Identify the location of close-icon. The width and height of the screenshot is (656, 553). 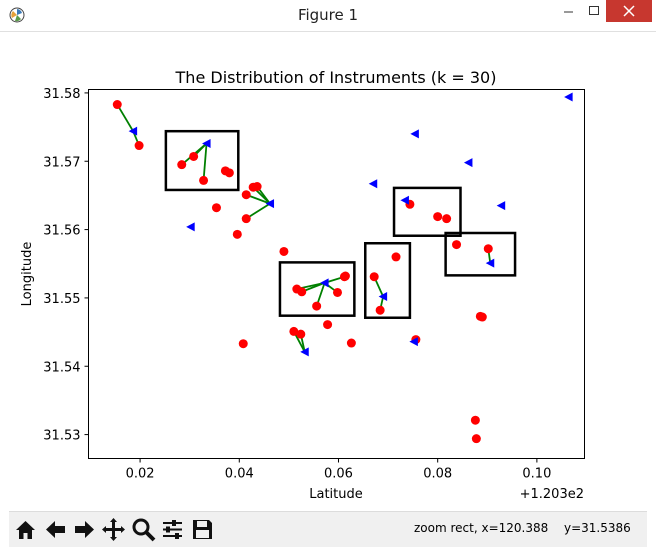
(629, 11).